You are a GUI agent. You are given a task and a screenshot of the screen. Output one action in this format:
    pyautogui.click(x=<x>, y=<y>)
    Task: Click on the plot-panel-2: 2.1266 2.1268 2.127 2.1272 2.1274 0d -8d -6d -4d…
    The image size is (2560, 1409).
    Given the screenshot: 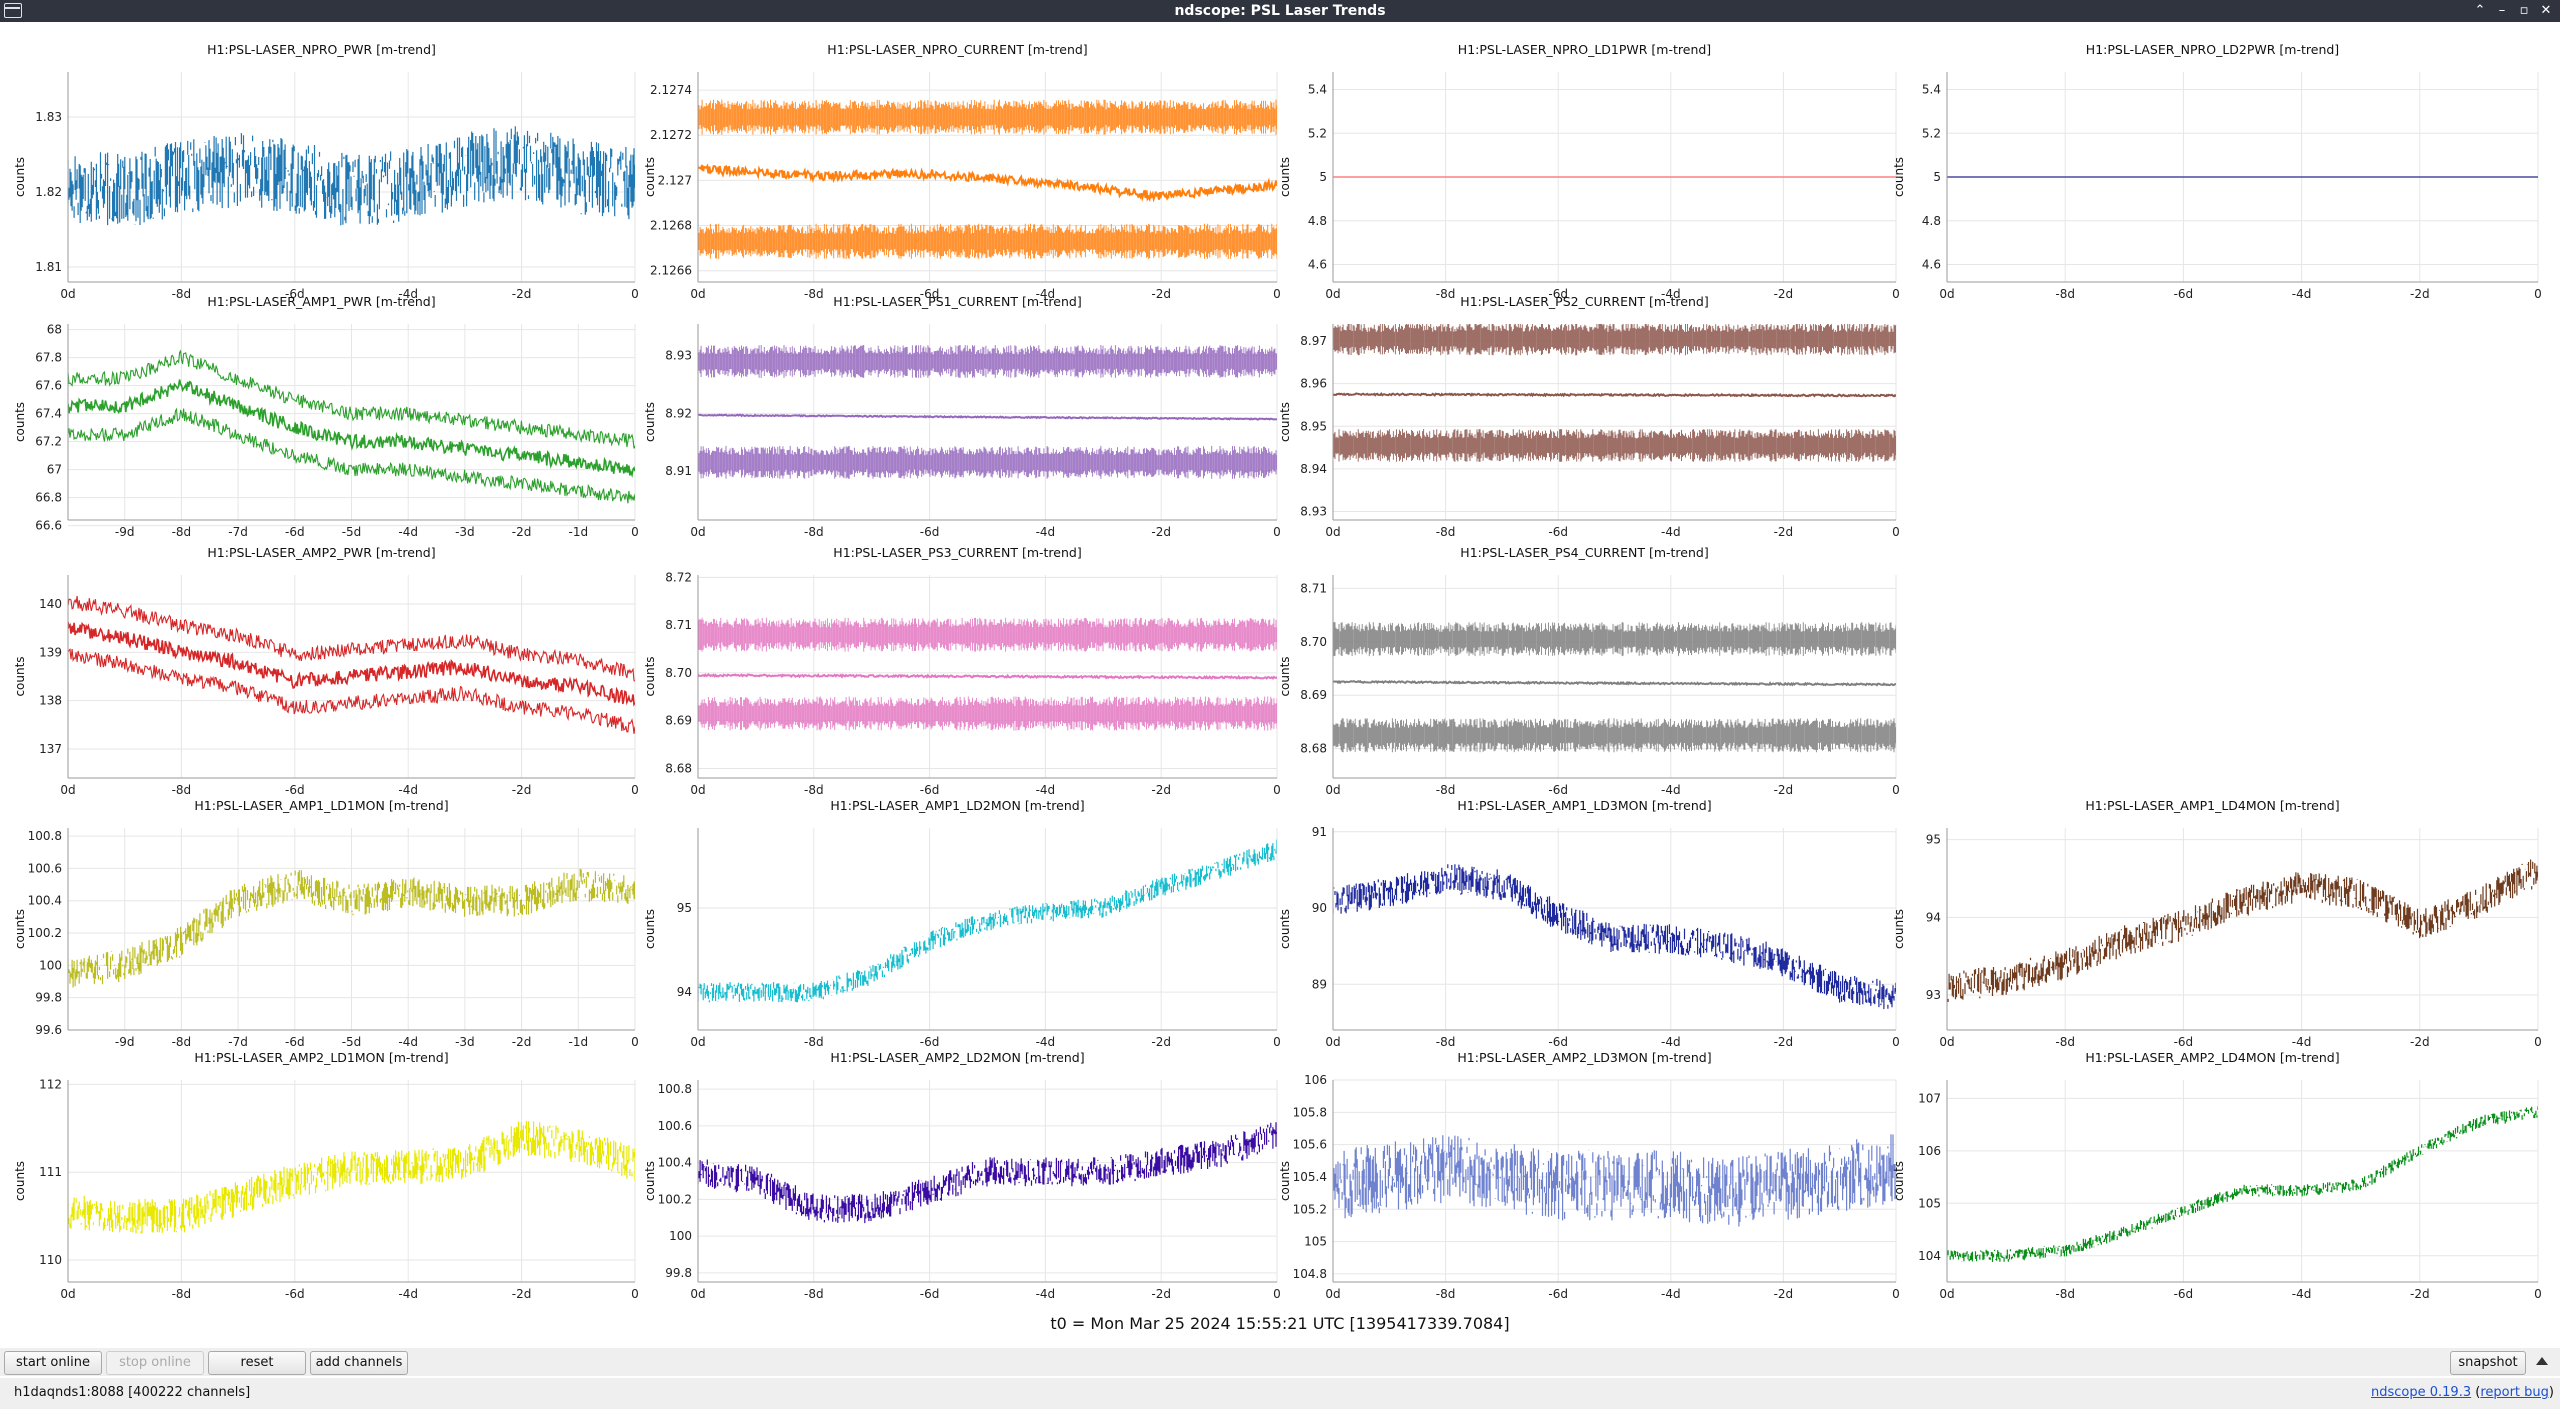 What is the action you would take?
    pyautogui.click(x=962, y=171)
    